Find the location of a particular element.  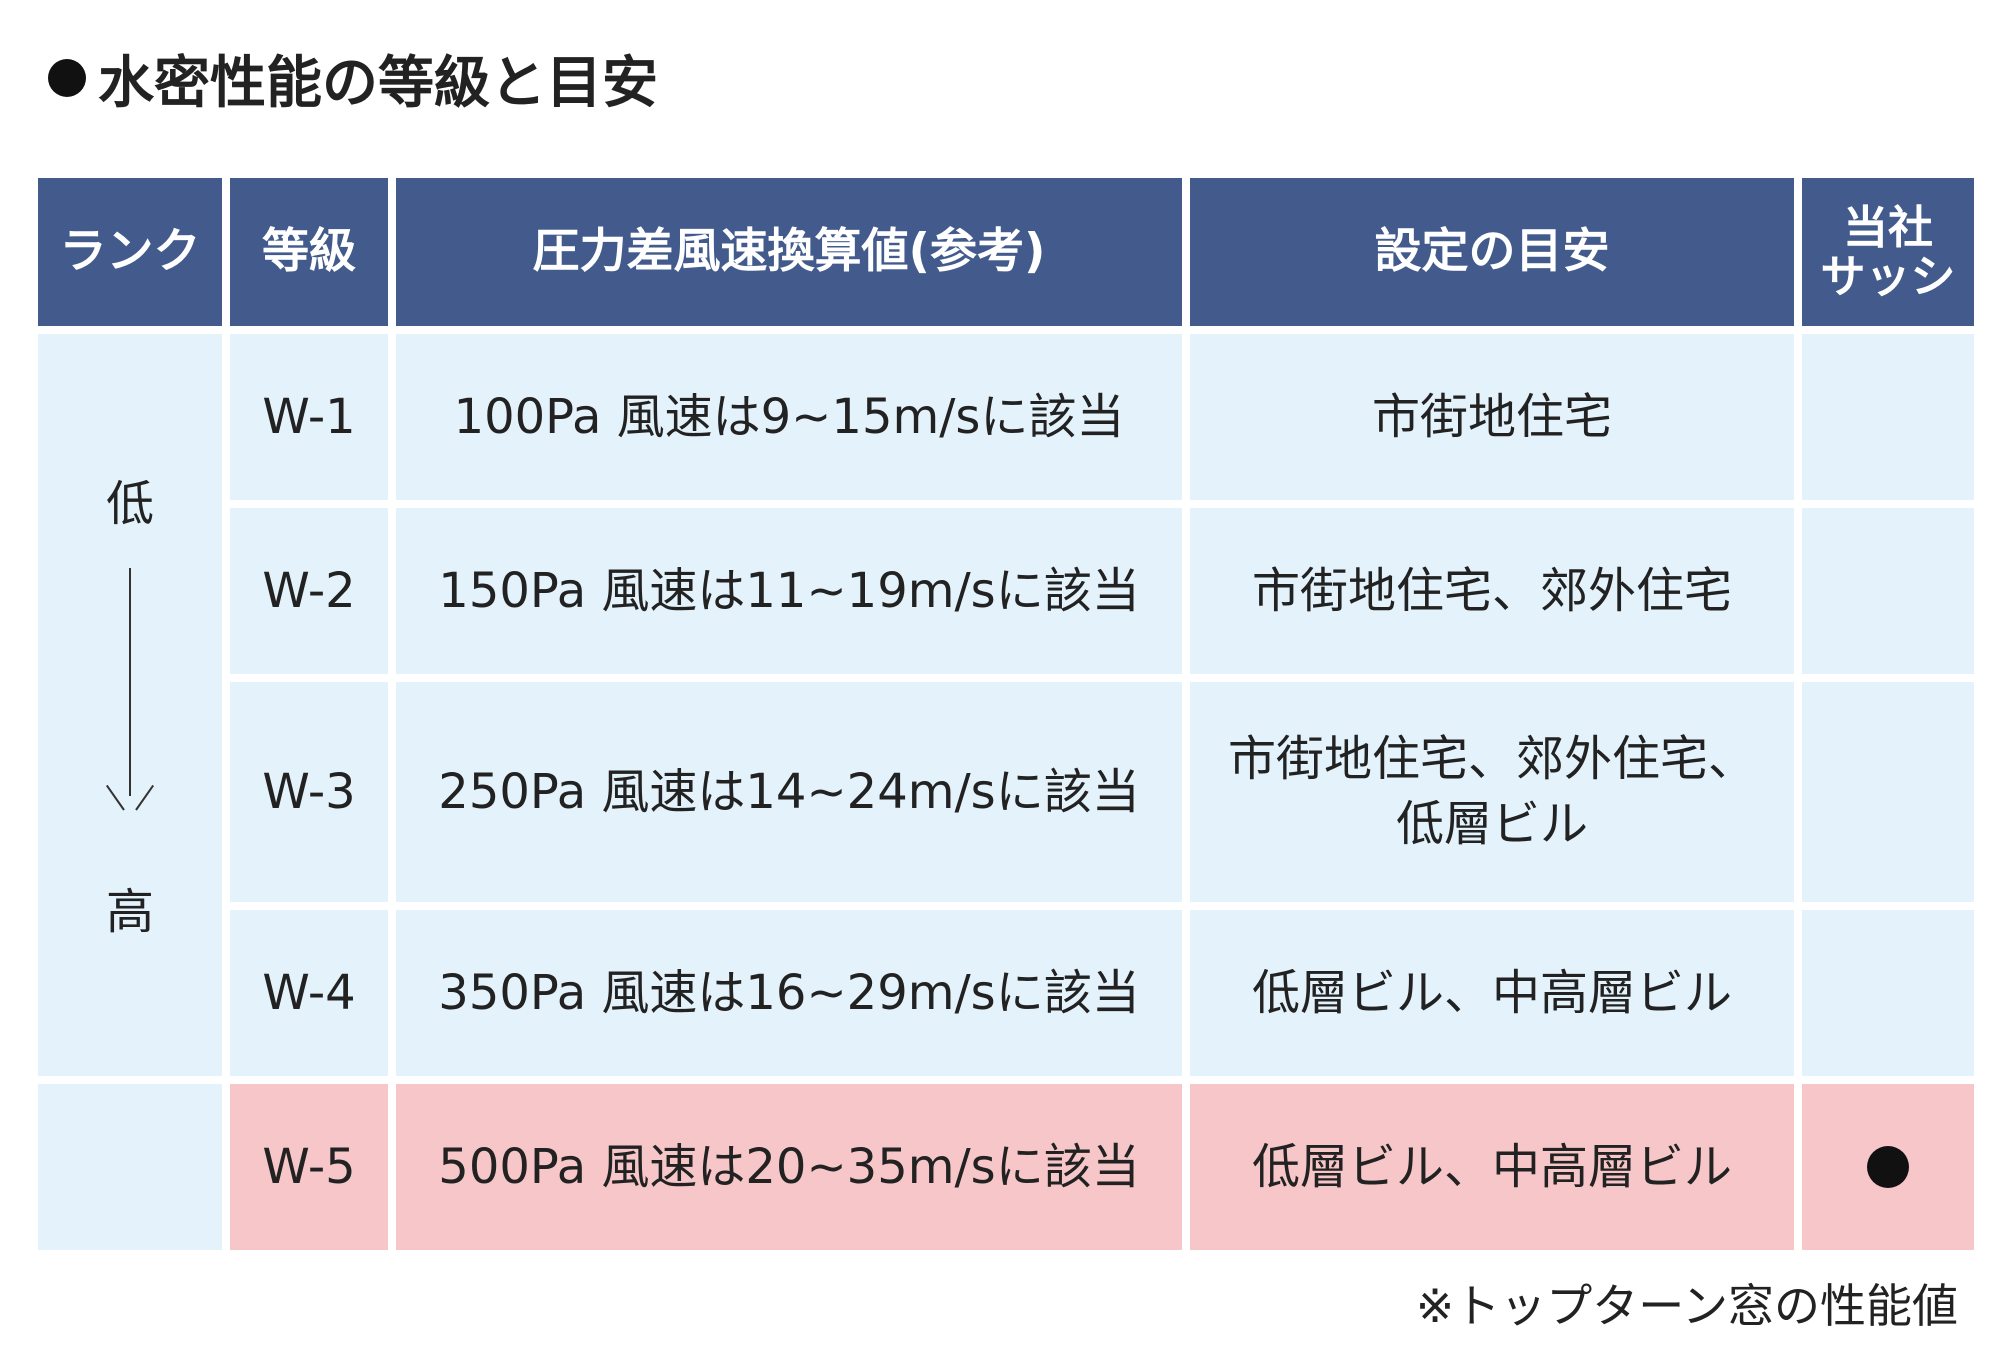

header-rank: ランク is located at coordinates (130, 252).